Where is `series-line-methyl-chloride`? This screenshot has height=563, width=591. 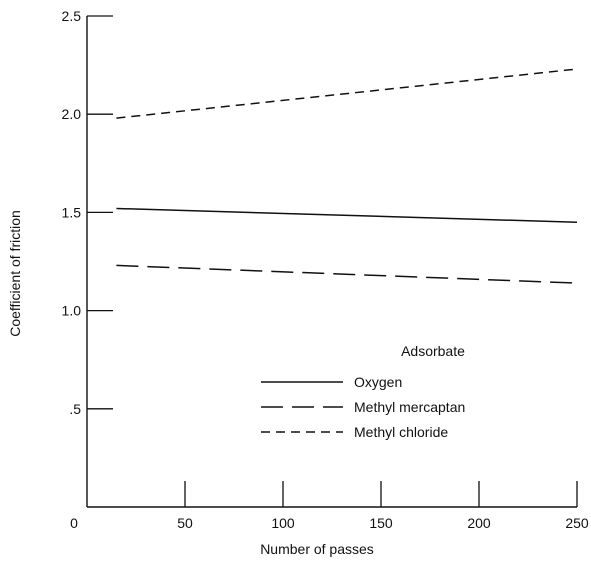
series-line-methyl-chloride is located at coordinates (347, 93).